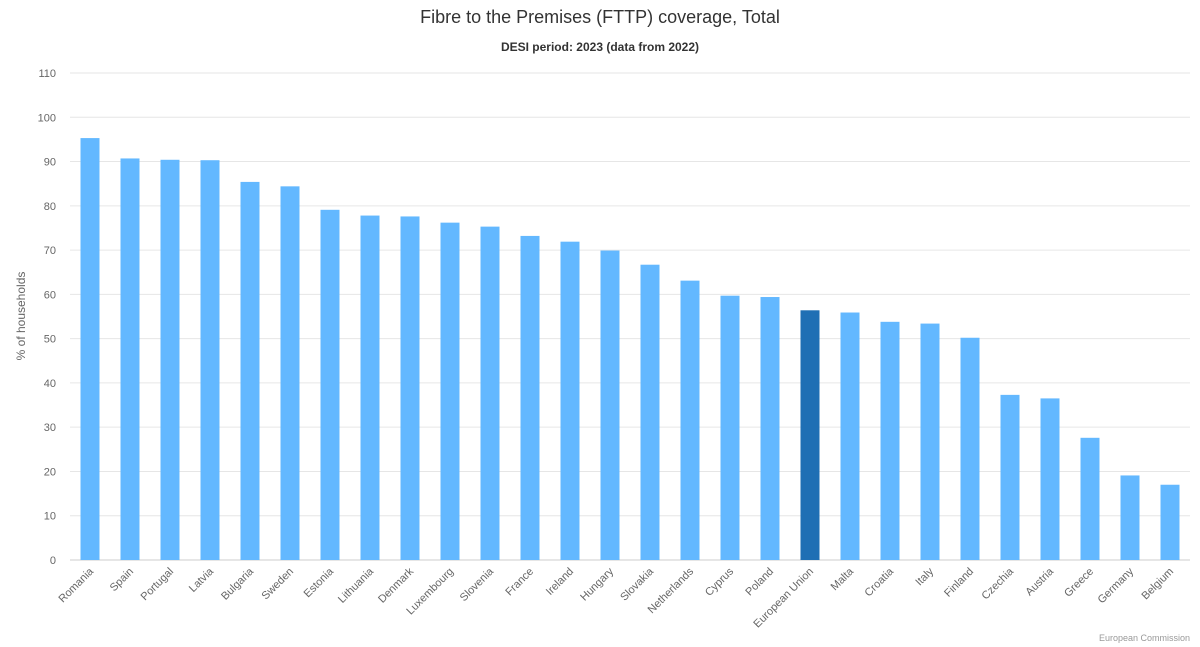  What do you see at coordinates (770, 428) in the screenshot?
I see `bar-poland` at bounding box center [770, 428].